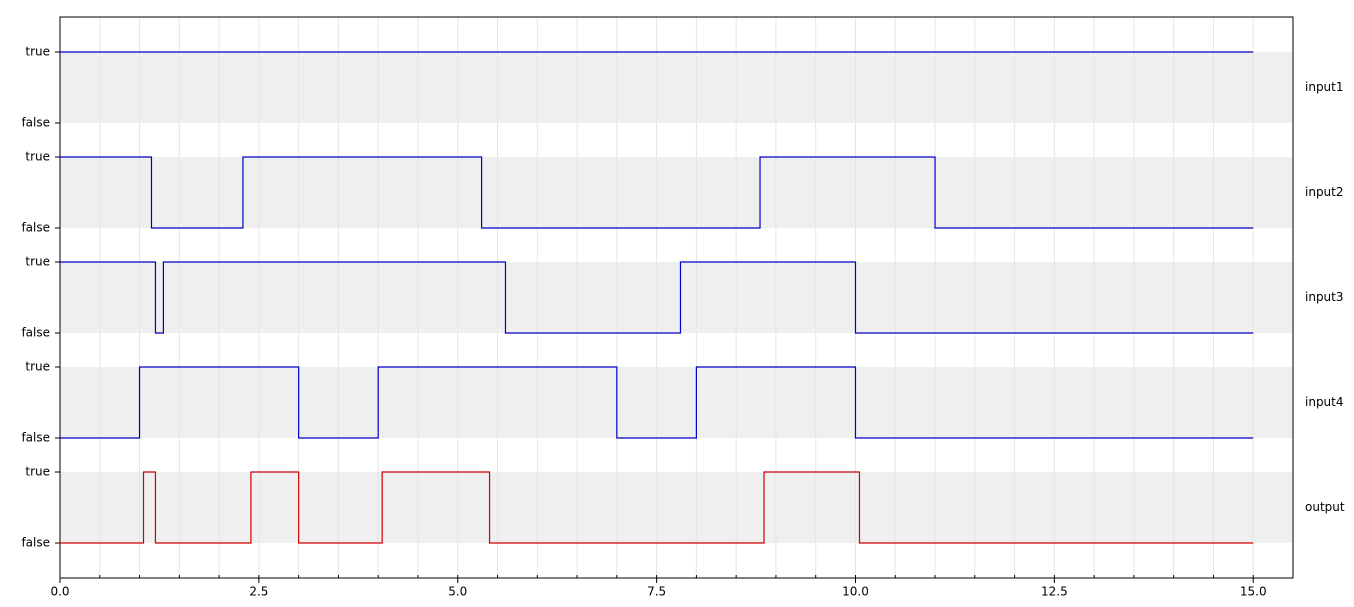  I want to click on x-tick-label: 15.0, so click(1253, 592).